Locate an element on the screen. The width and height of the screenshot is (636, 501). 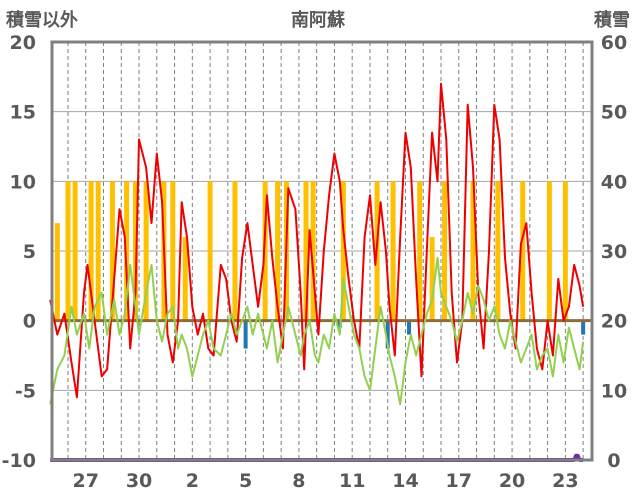
y-left-tick-label: -10 is located at coordinates (19, 461).